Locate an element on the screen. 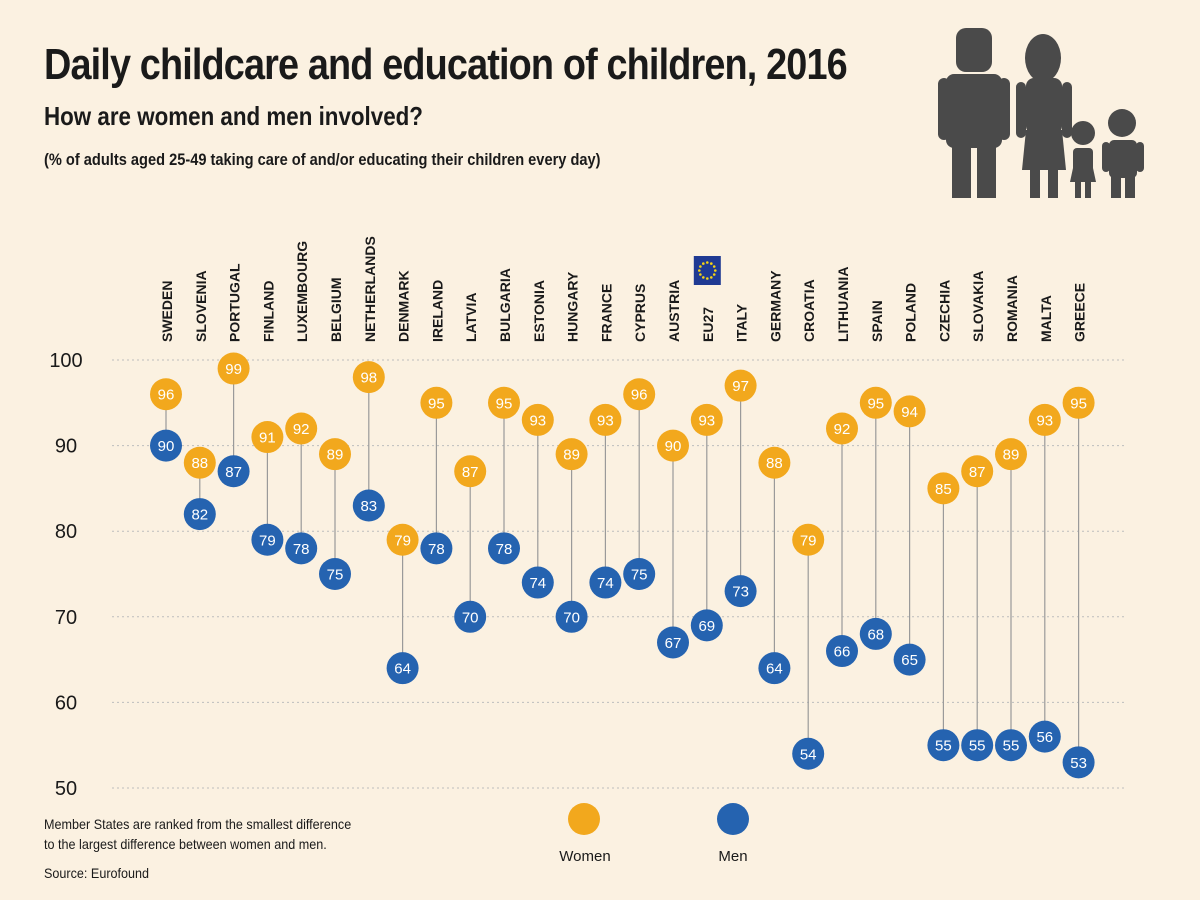 The width and height of the screenshot is (1200, 900). data-label: 54 is located at coordinates (808, 754).